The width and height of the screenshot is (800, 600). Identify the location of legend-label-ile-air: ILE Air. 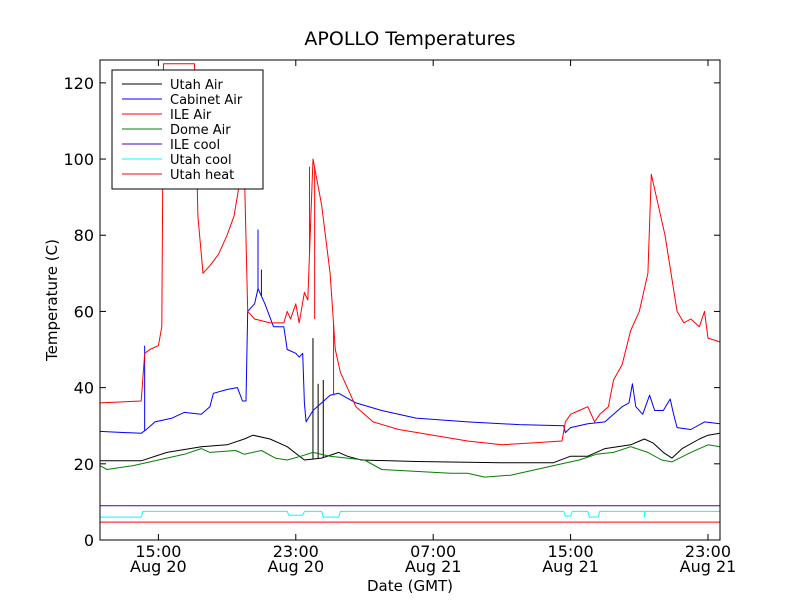
(191, 115).